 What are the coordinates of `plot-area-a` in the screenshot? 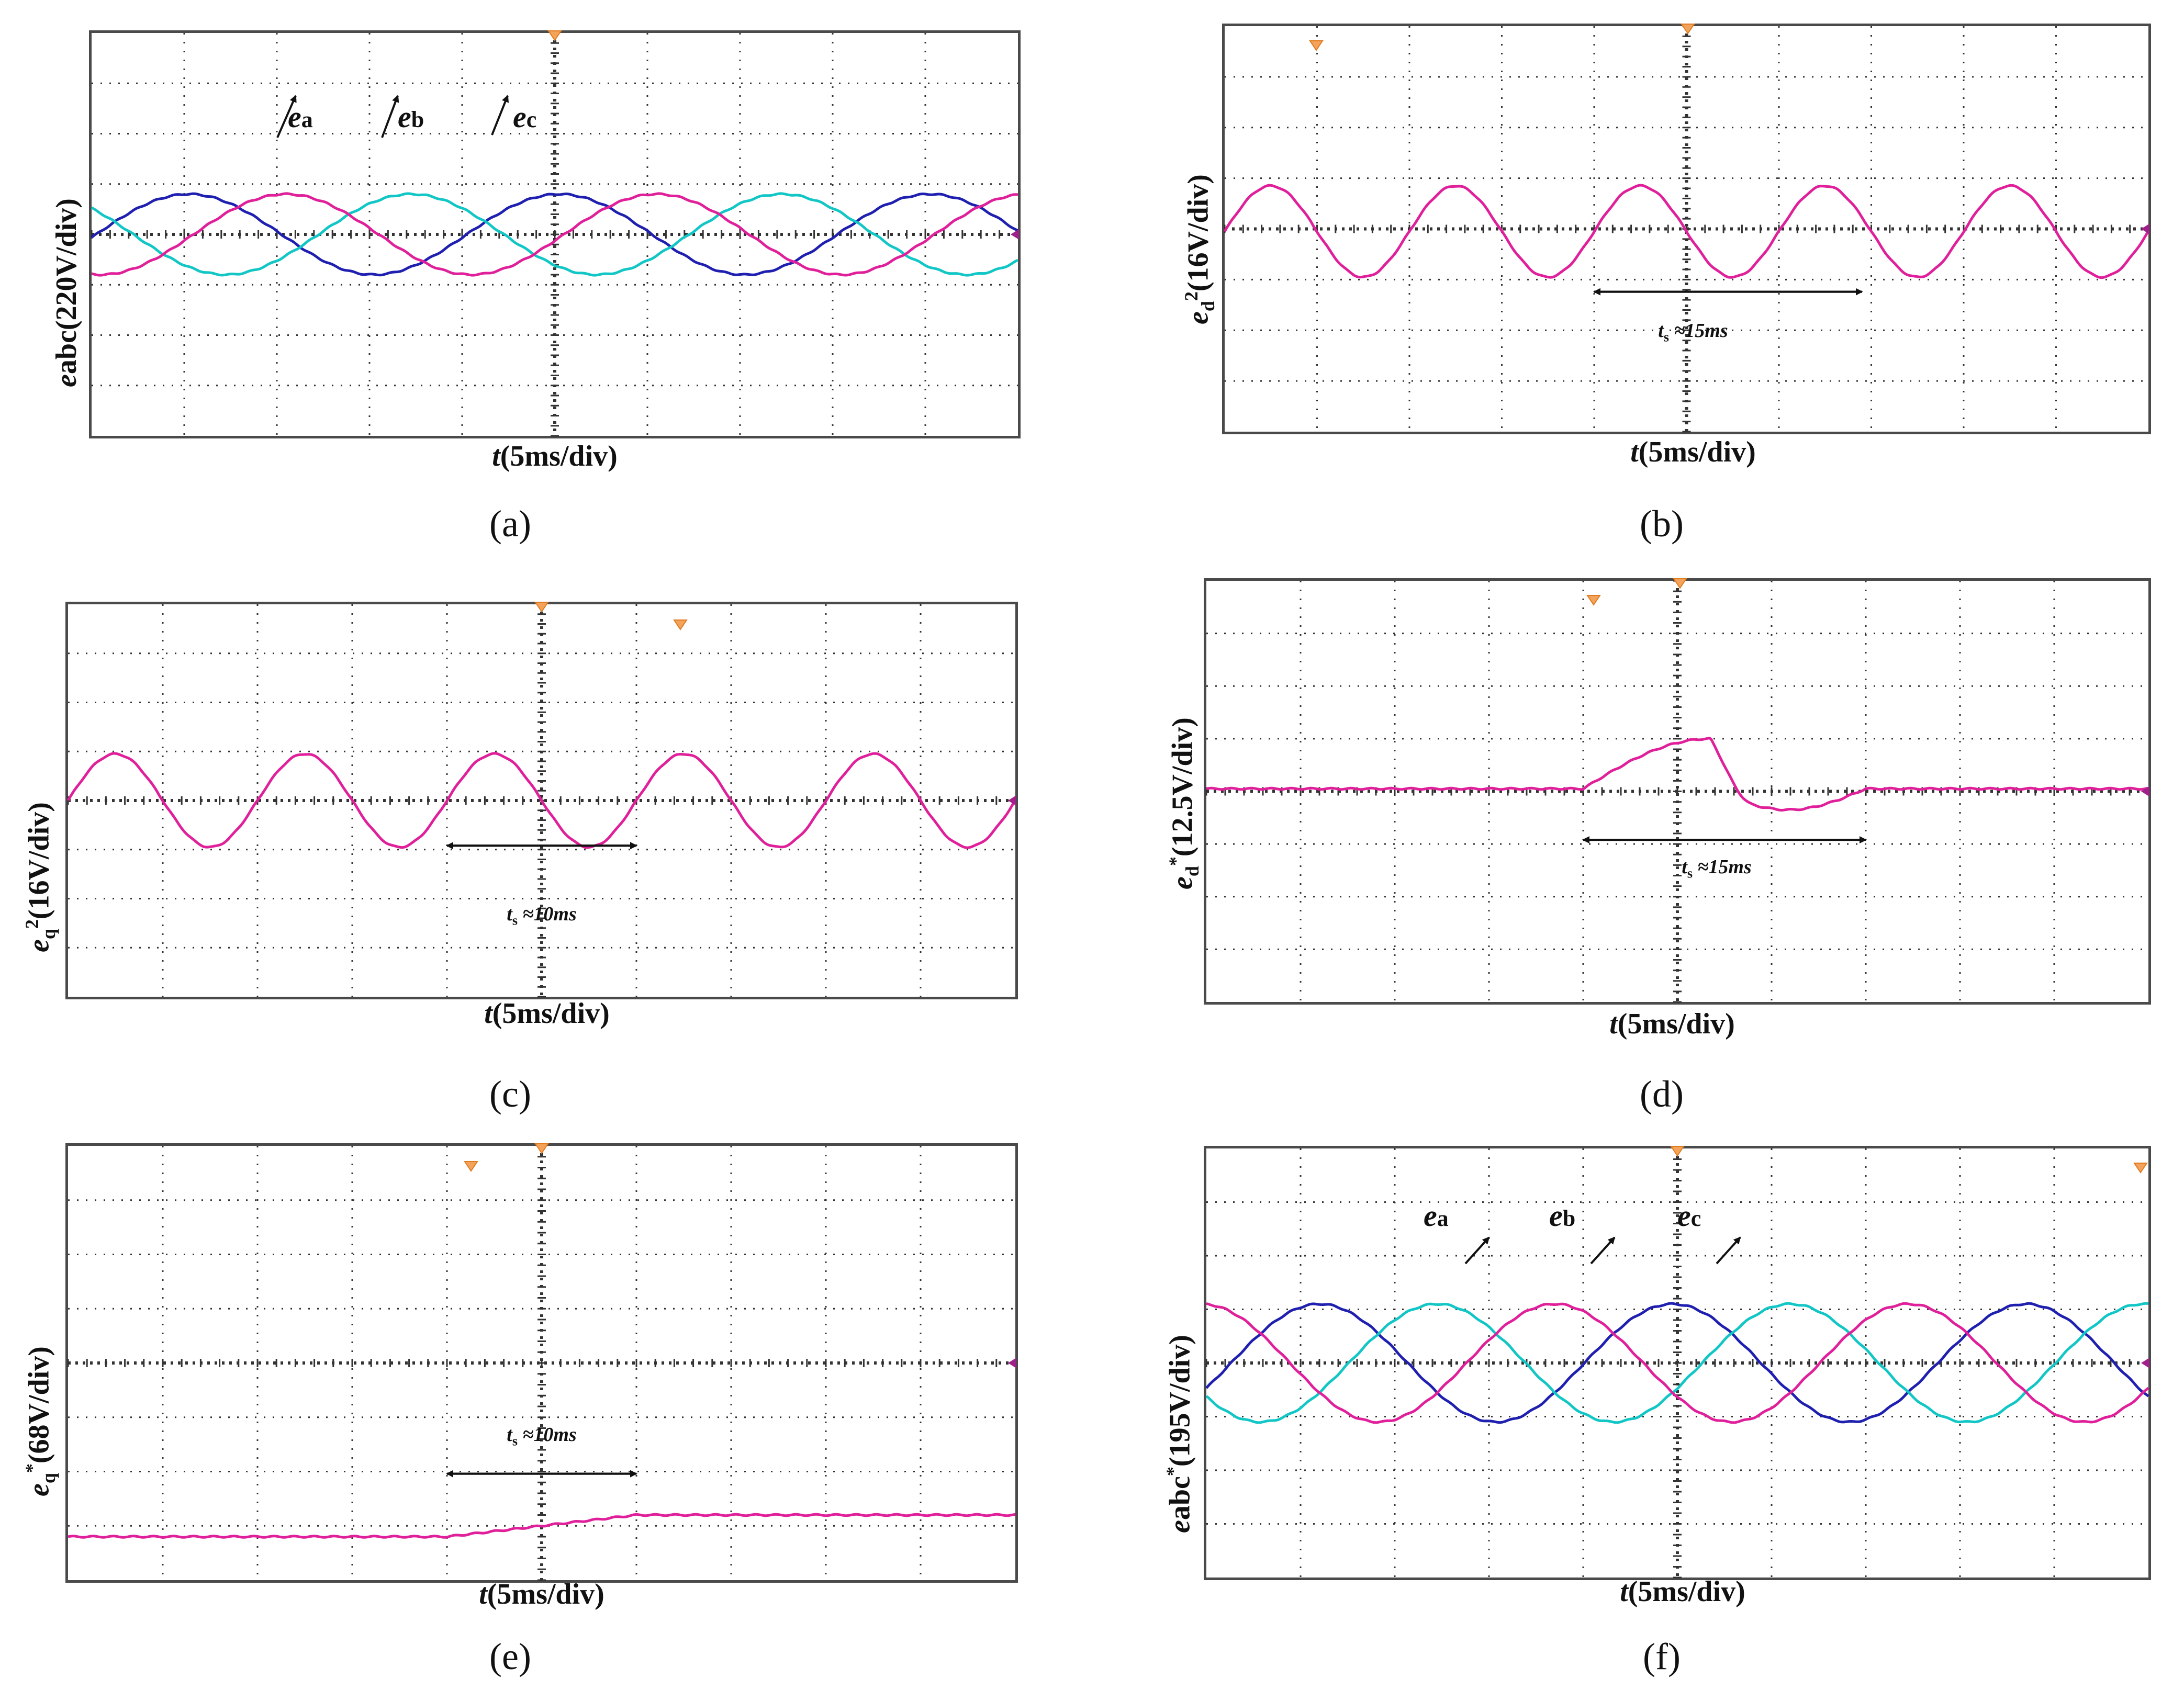 It's located at (555, 234).